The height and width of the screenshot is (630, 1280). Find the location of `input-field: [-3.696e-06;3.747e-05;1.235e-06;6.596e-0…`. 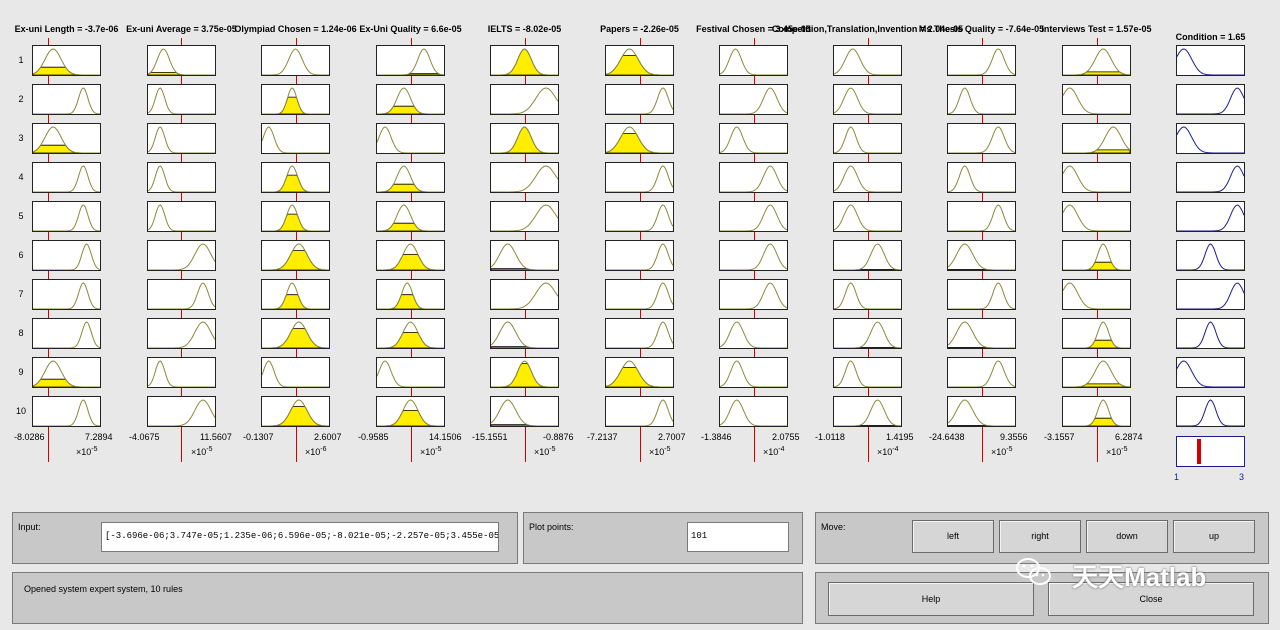

input-field: [-3.696e-06;3.747e-05;1.235e-06;6.596e-0… is located at coordinates (300, 537).